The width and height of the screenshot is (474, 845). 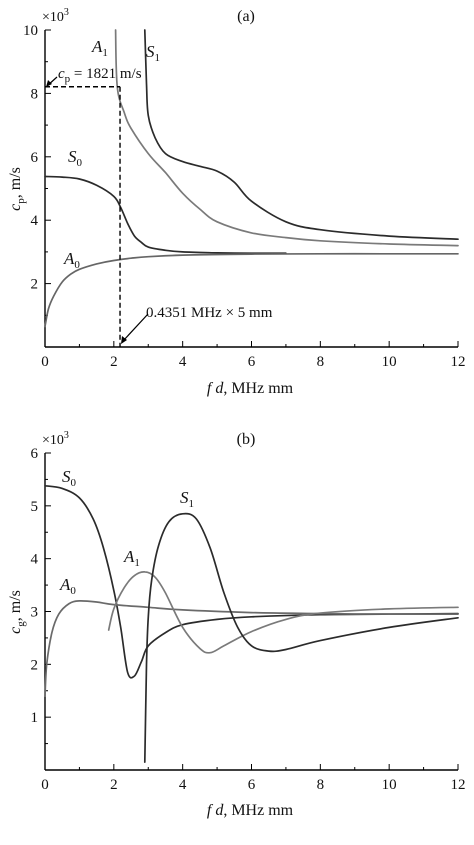 I want to click on plot-b-xlabel-unit: , MHz mm, so click(x=258, y=810).